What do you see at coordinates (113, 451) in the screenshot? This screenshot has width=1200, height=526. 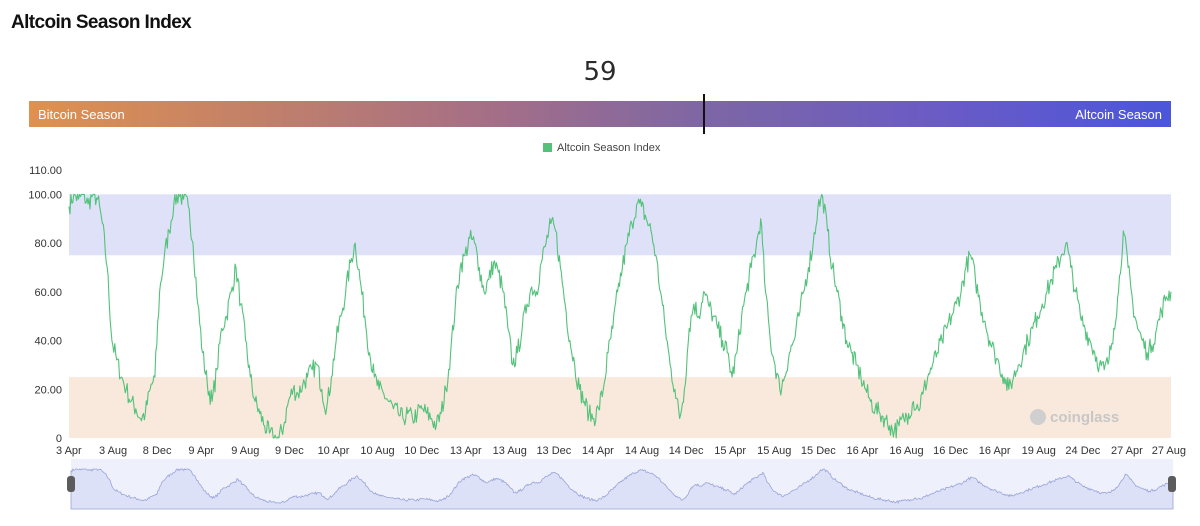 I see `x-tick-label: 3 Aug` at bounding box center [113, 451].